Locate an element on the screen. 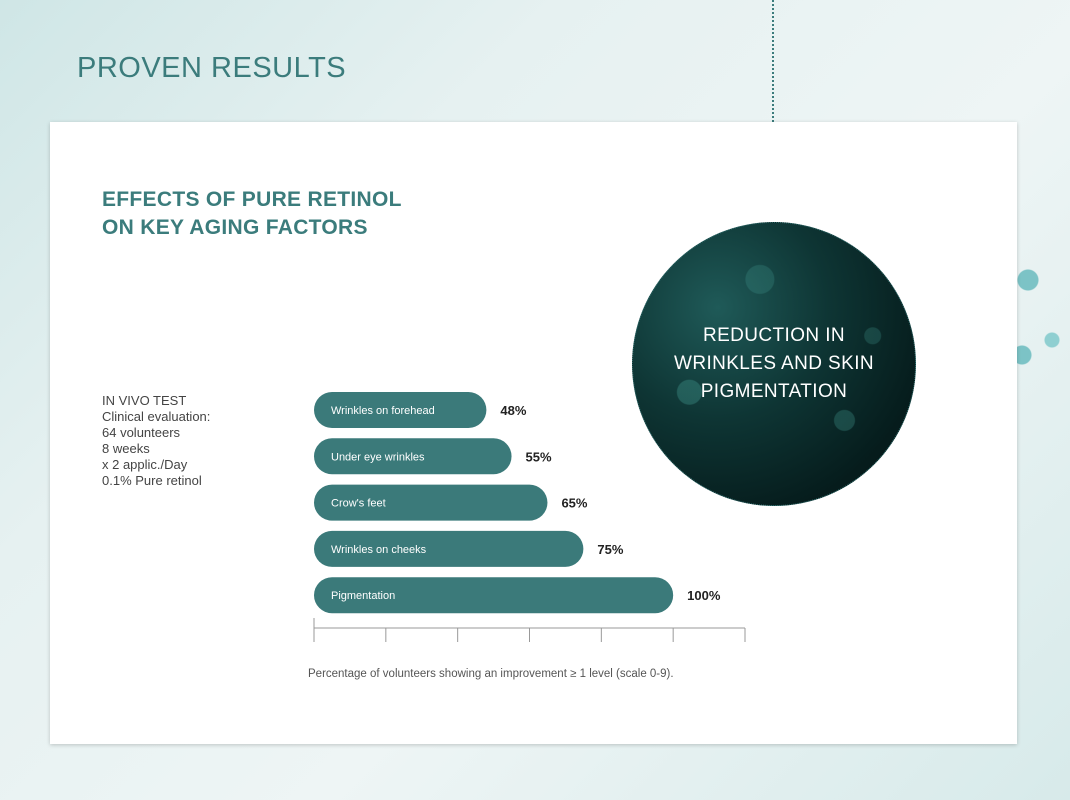  bar-value-label: 65% is located at coordinates (574, 503).